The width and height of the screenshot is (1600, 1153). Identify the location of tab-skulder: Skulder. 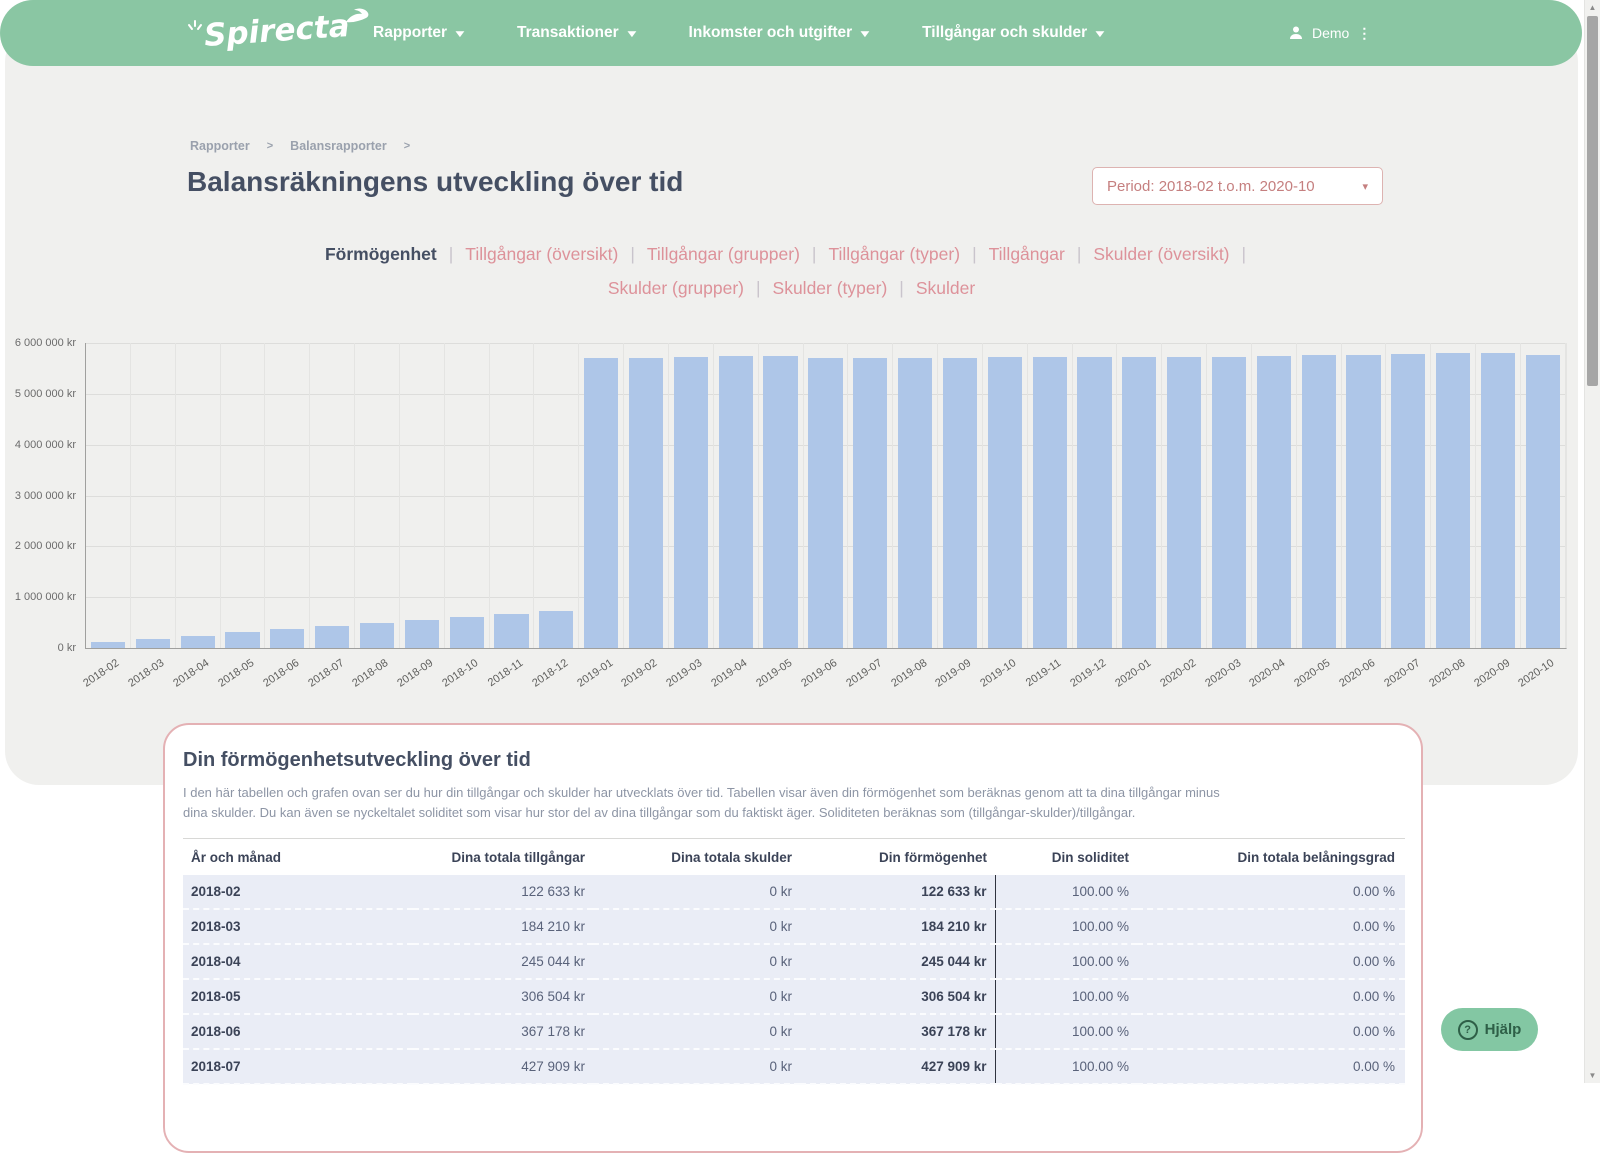
(945, 288).